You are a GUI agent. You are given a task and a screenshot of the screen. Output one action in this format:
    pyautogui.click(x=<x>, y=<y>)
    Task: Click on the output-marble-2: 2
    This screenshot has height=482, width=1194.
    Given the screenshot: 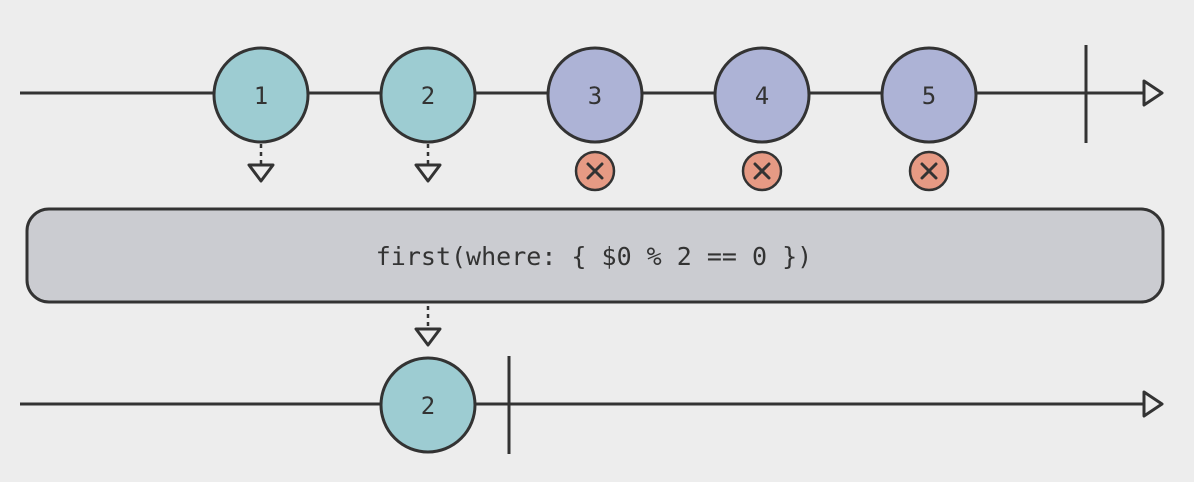 What is the action you would take?
    pyautogui.click(x=428, y=405)
    